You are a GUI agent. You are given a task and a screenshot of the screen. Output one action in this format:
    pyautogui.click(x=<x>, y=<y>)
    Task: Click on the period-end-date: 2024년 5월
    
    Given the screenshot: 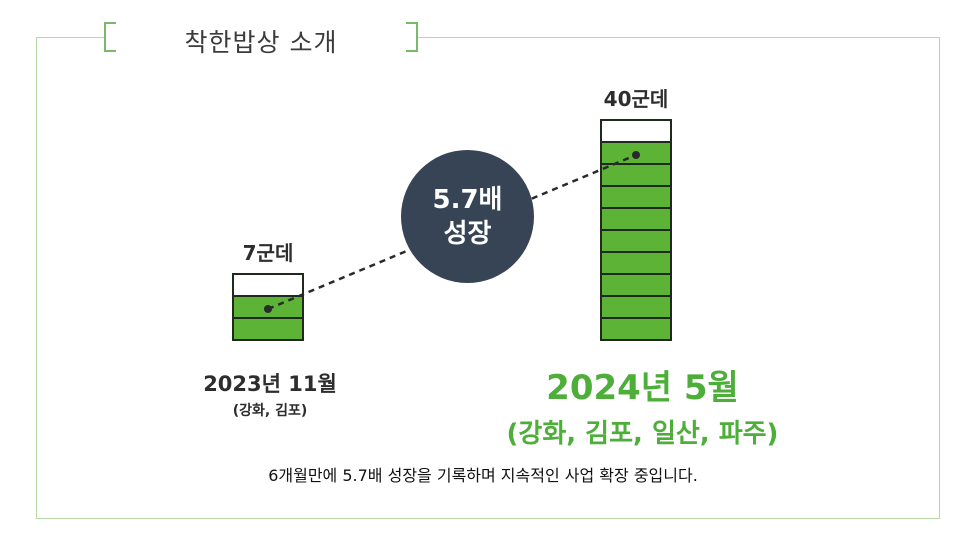 What is the action you would take?
    pyautogui.click(x=642, y=388)
    